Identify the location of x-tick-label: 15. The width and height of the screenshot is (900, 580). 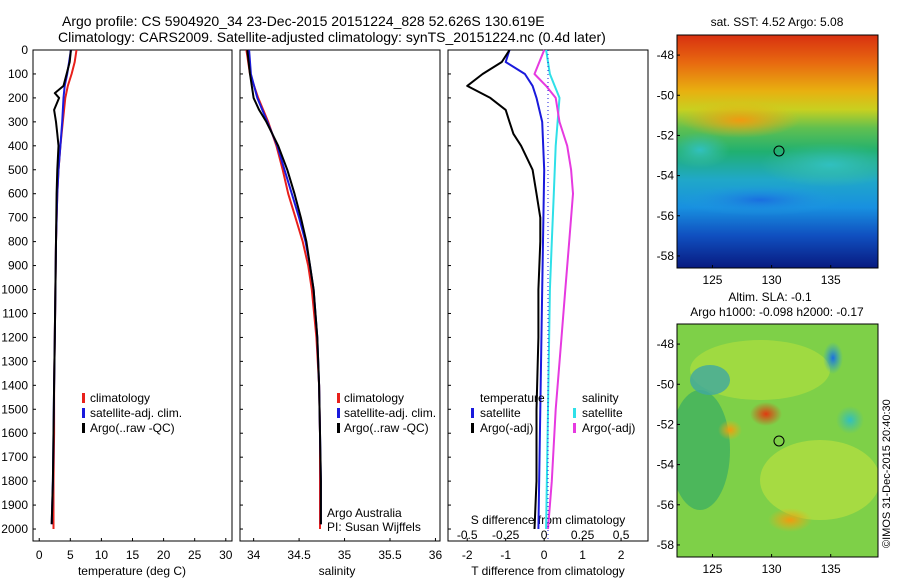
(133, 555).